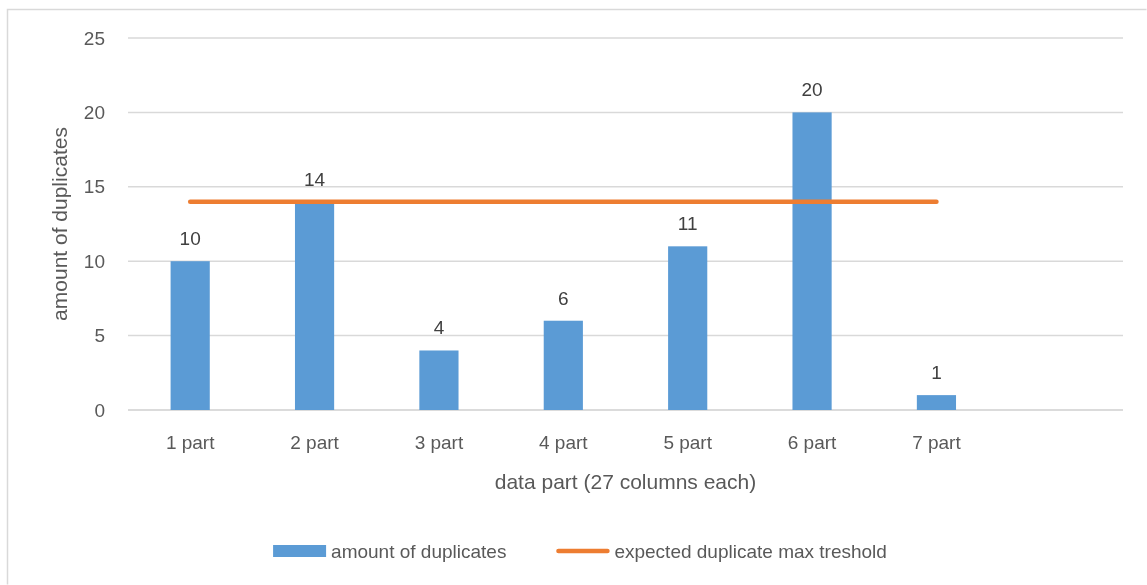 This screenshot has height=585, width=1147. I want to click on x-tick-label: 3 part, so click(439, 442).